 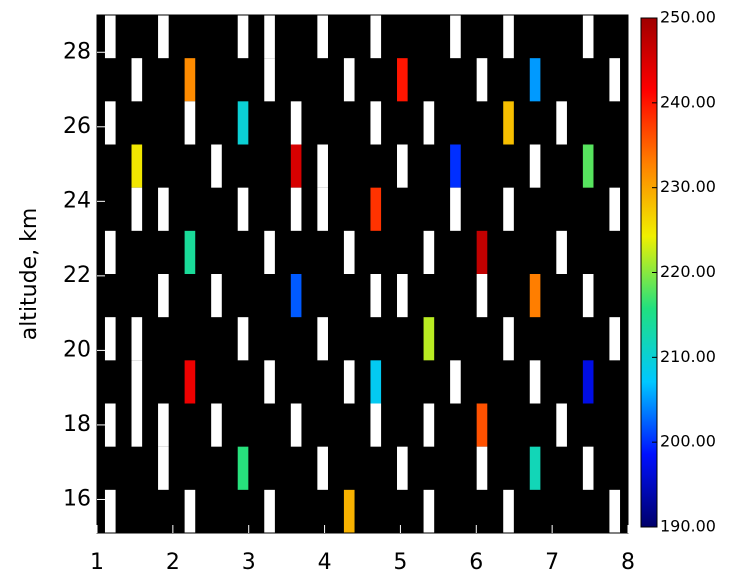 I want to click on colorbar-tick-label: 200.00, so click(x=688, y=441).